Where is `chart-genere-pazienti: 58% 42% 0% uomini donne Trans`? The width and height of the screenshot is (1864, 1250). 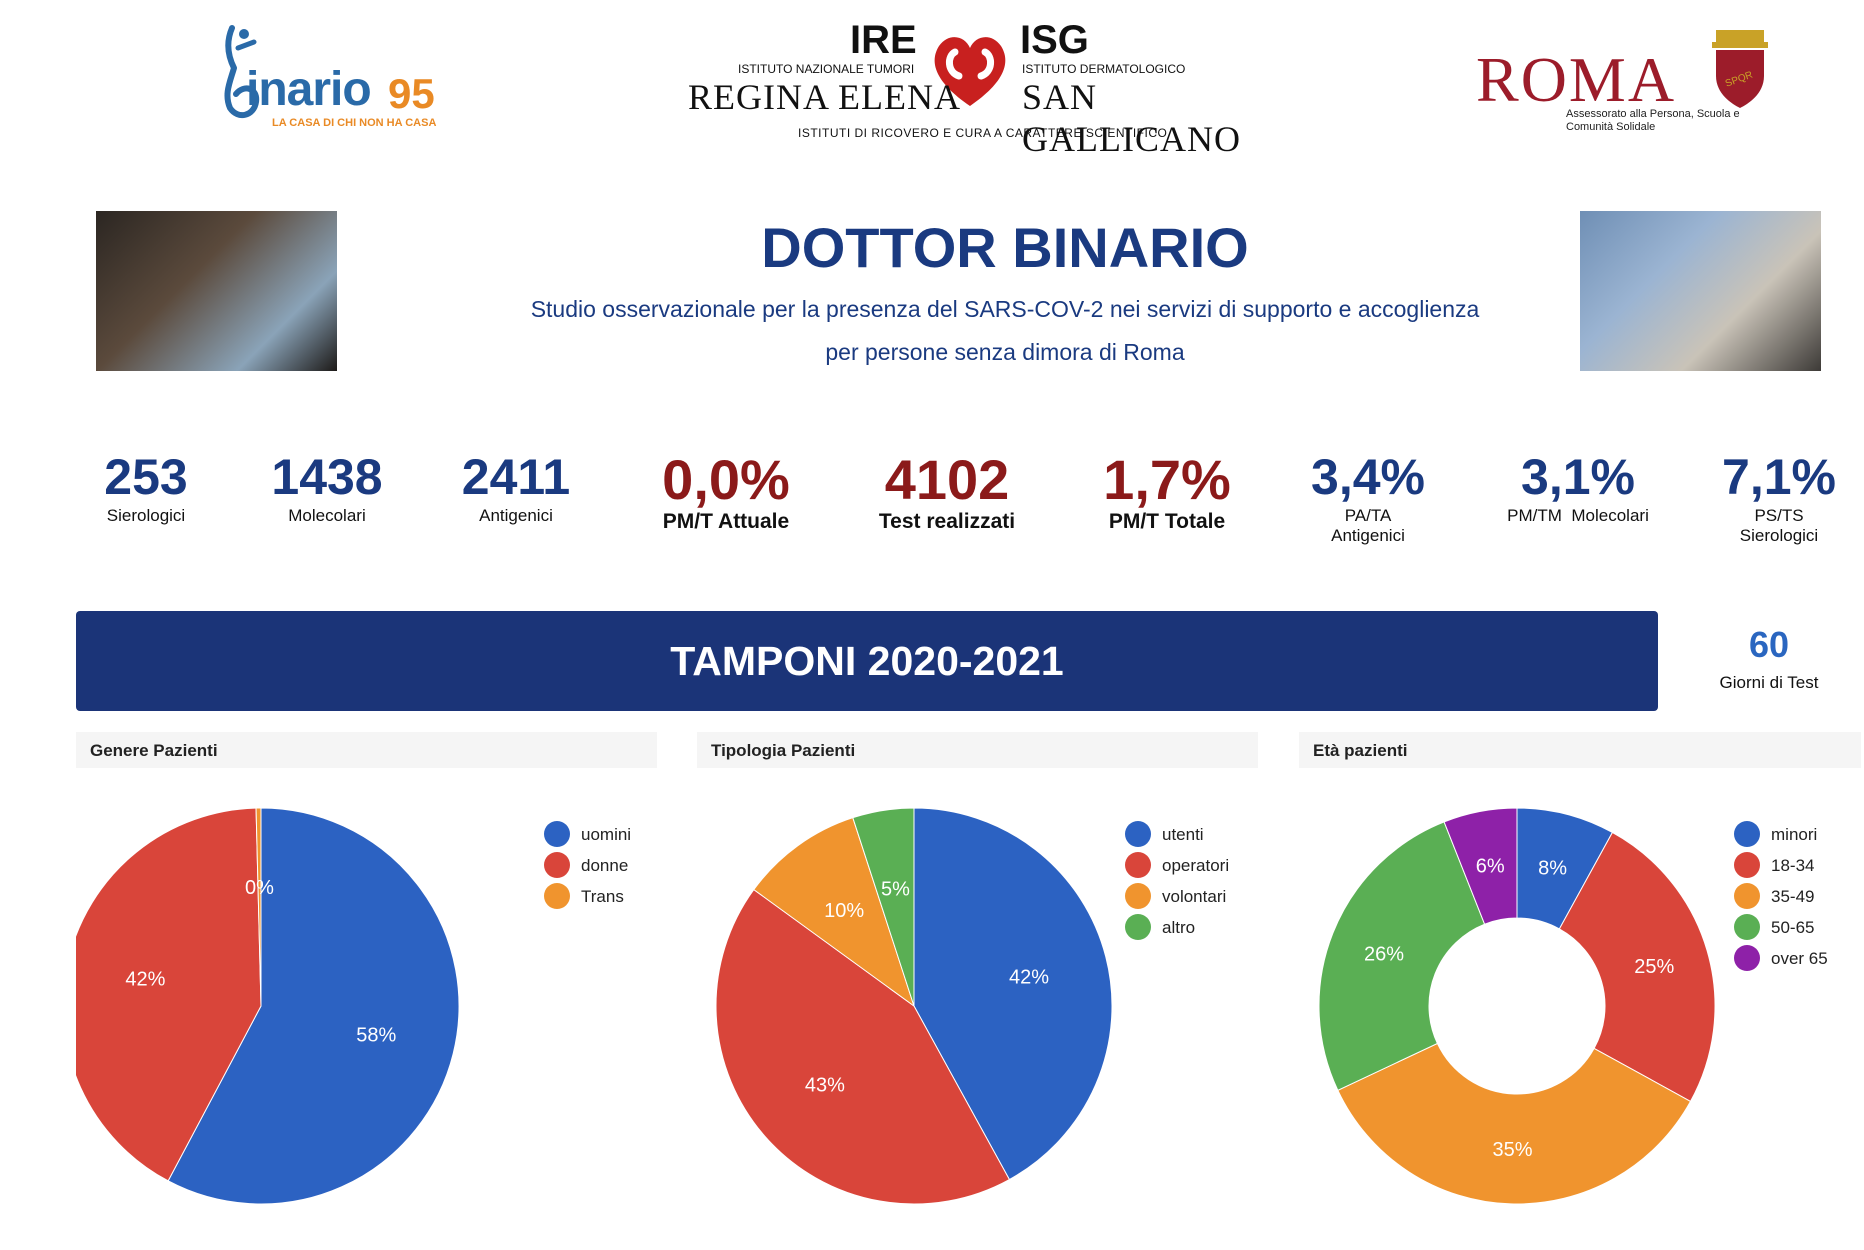
chart-genere-pazienti: 58% 42% 0% uomini donne Trans is located at coordinates (353, 1006).